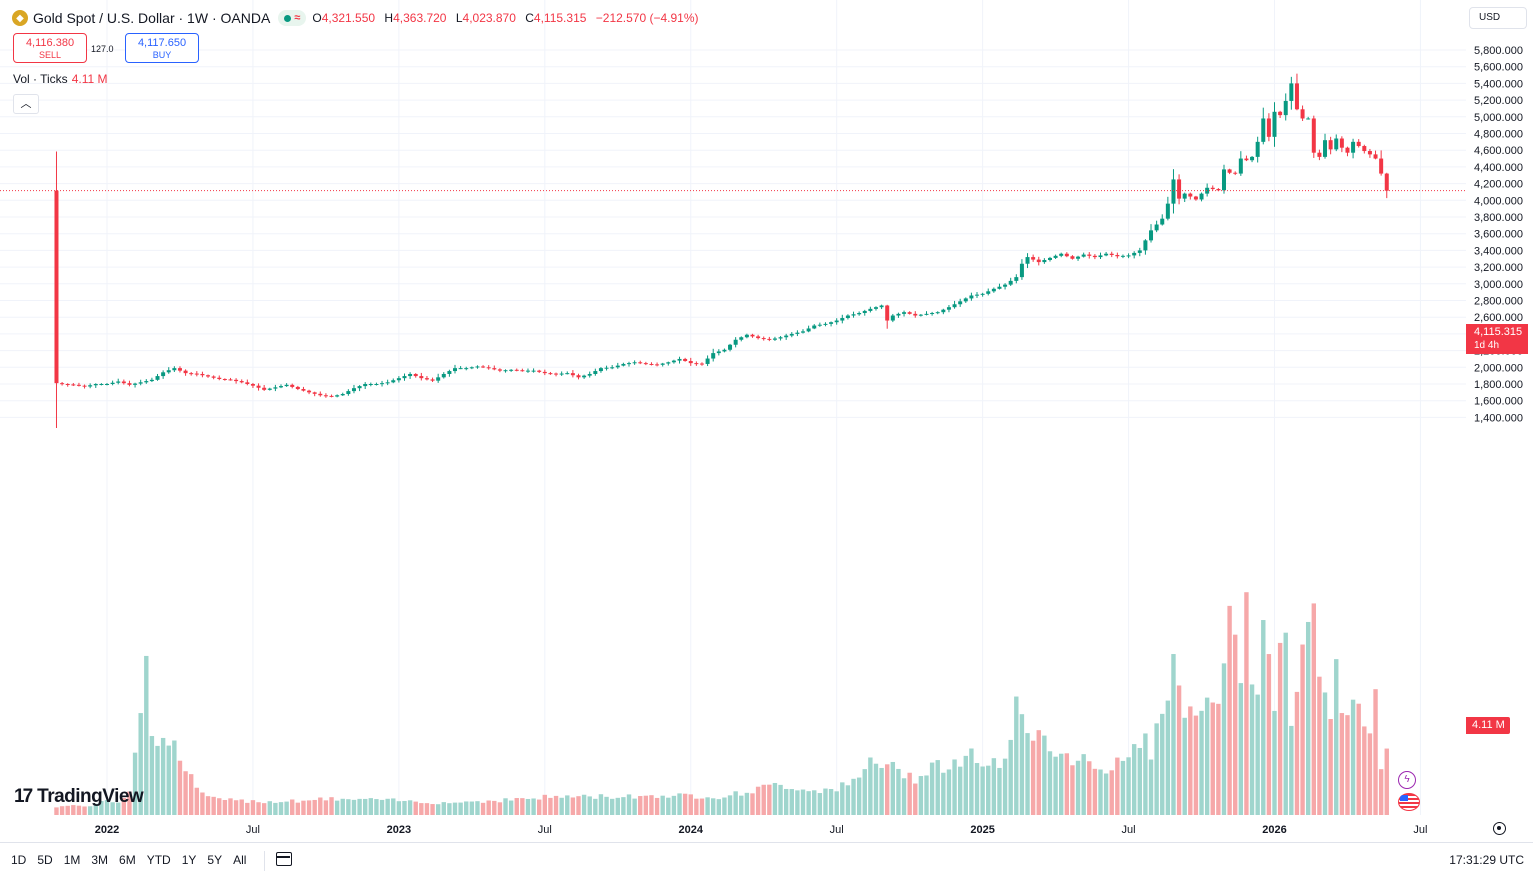 Image resolution: width=1533 pixels, height=877 pixels. Describe the element at coordinates (162, 48) in the screenshot. I see `buy-button: 4,117.650 BUY` at that location.